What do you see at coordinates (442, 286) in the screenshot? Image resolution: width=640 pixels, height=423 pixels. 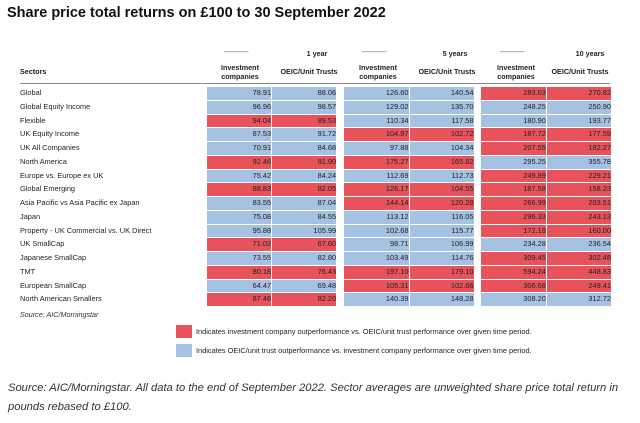 I see `value-cell: 102.66` at bounding box center [442, 286].